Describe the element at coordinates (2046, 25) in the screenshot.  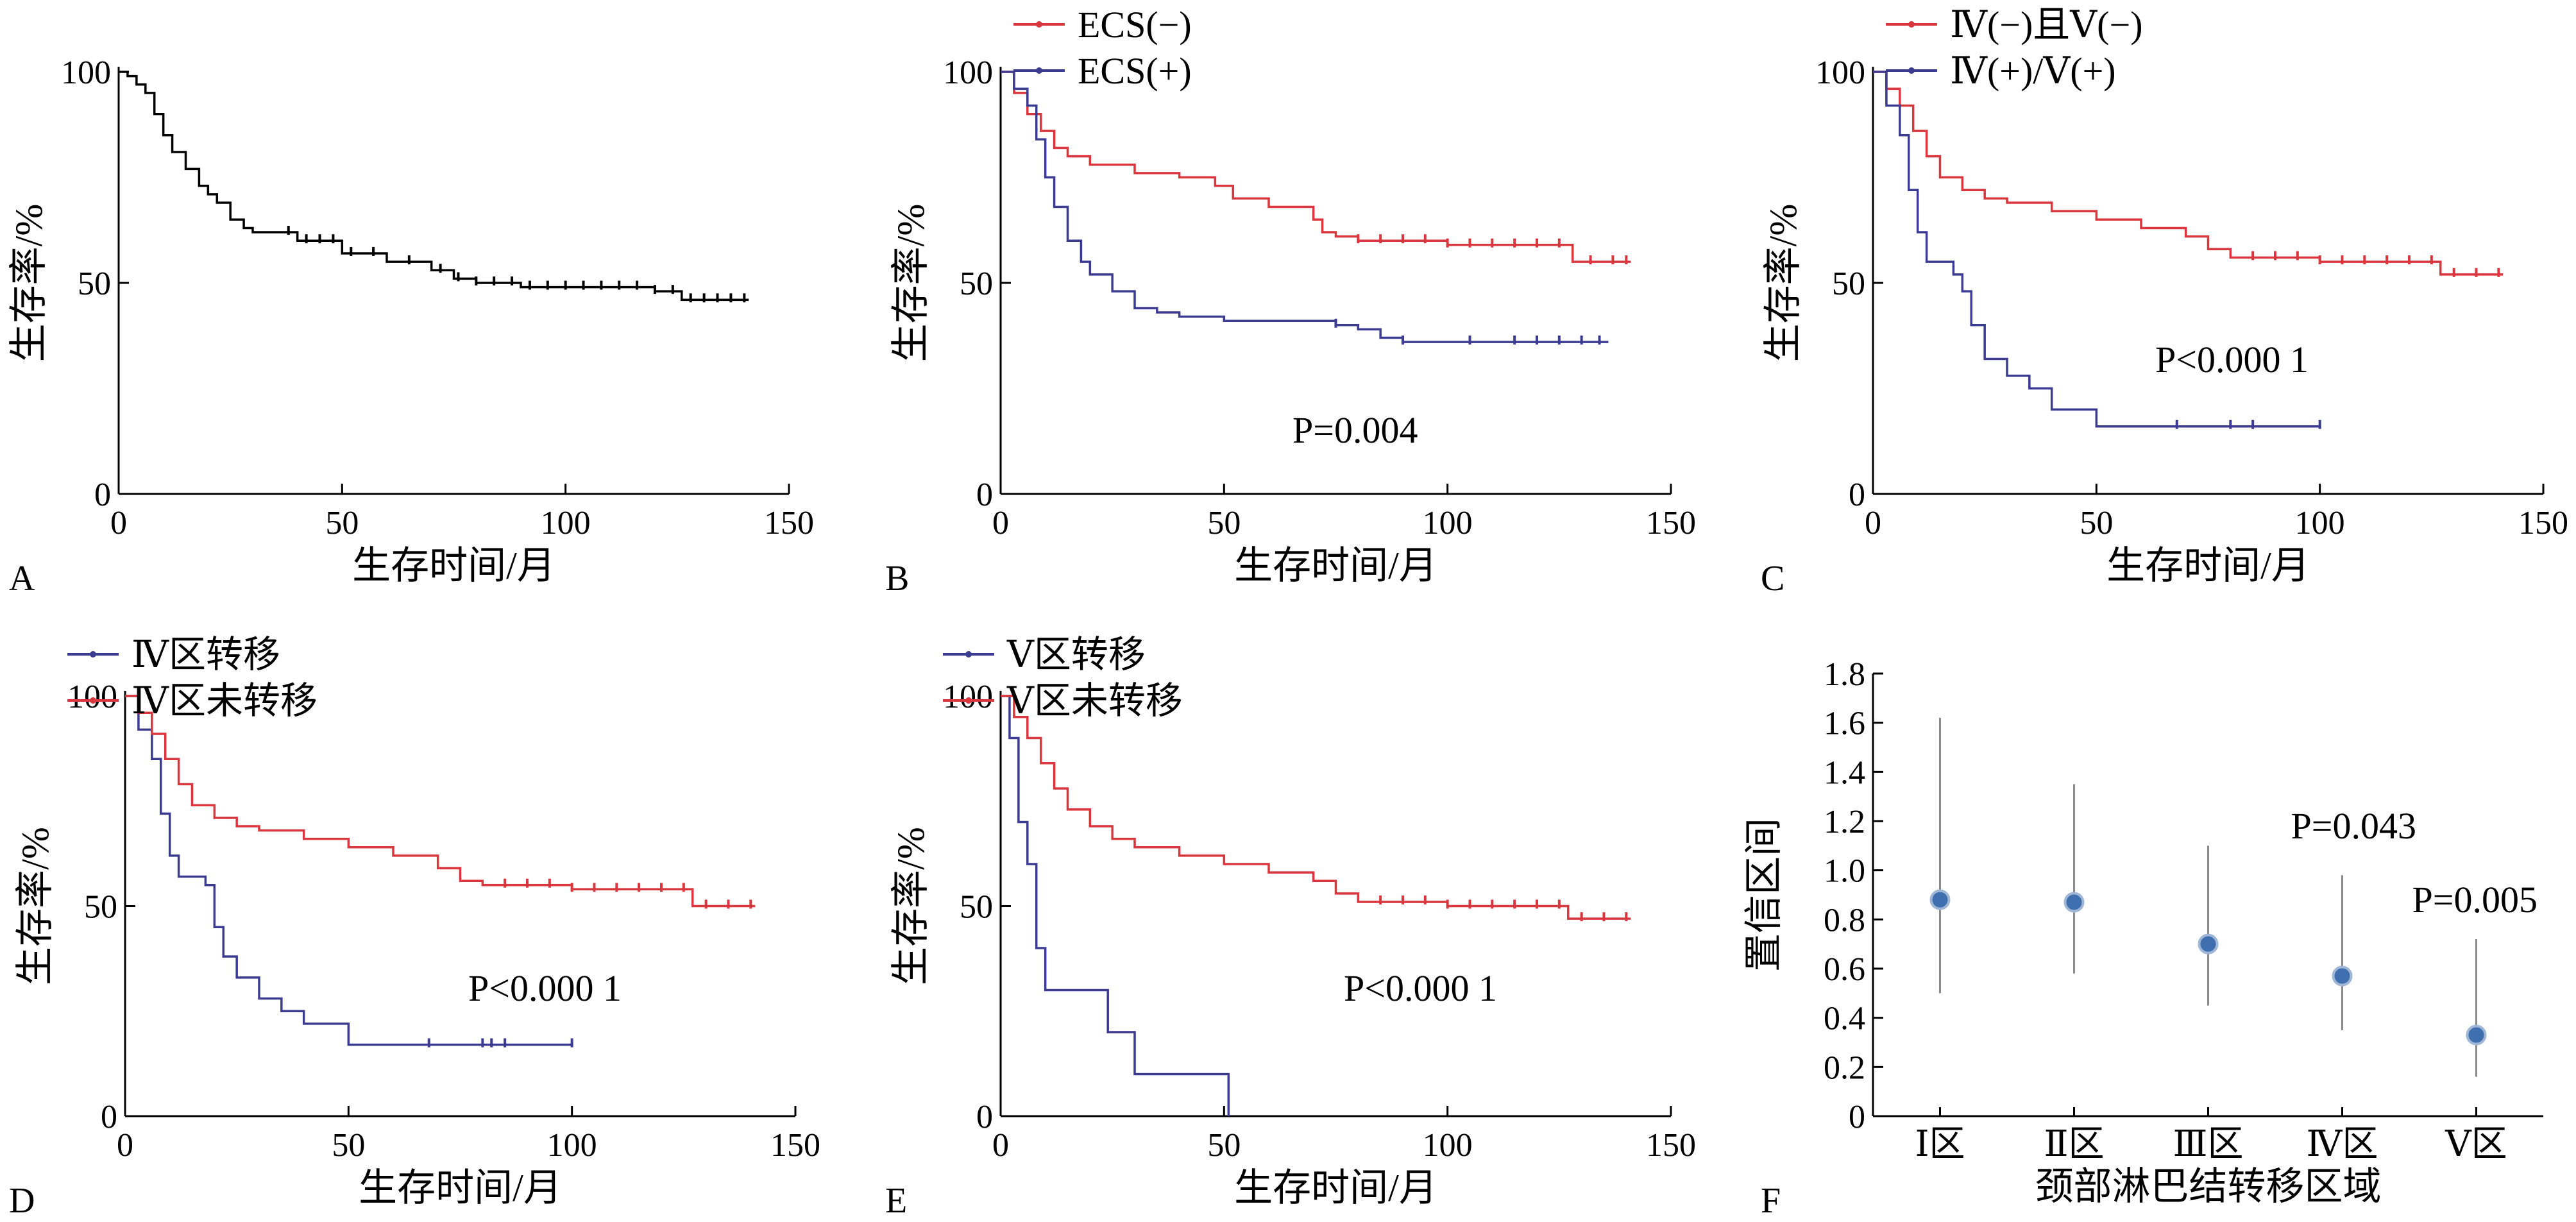
I see `legend-label: Ⅳ(−)且Ⅴ(−)` at that location.